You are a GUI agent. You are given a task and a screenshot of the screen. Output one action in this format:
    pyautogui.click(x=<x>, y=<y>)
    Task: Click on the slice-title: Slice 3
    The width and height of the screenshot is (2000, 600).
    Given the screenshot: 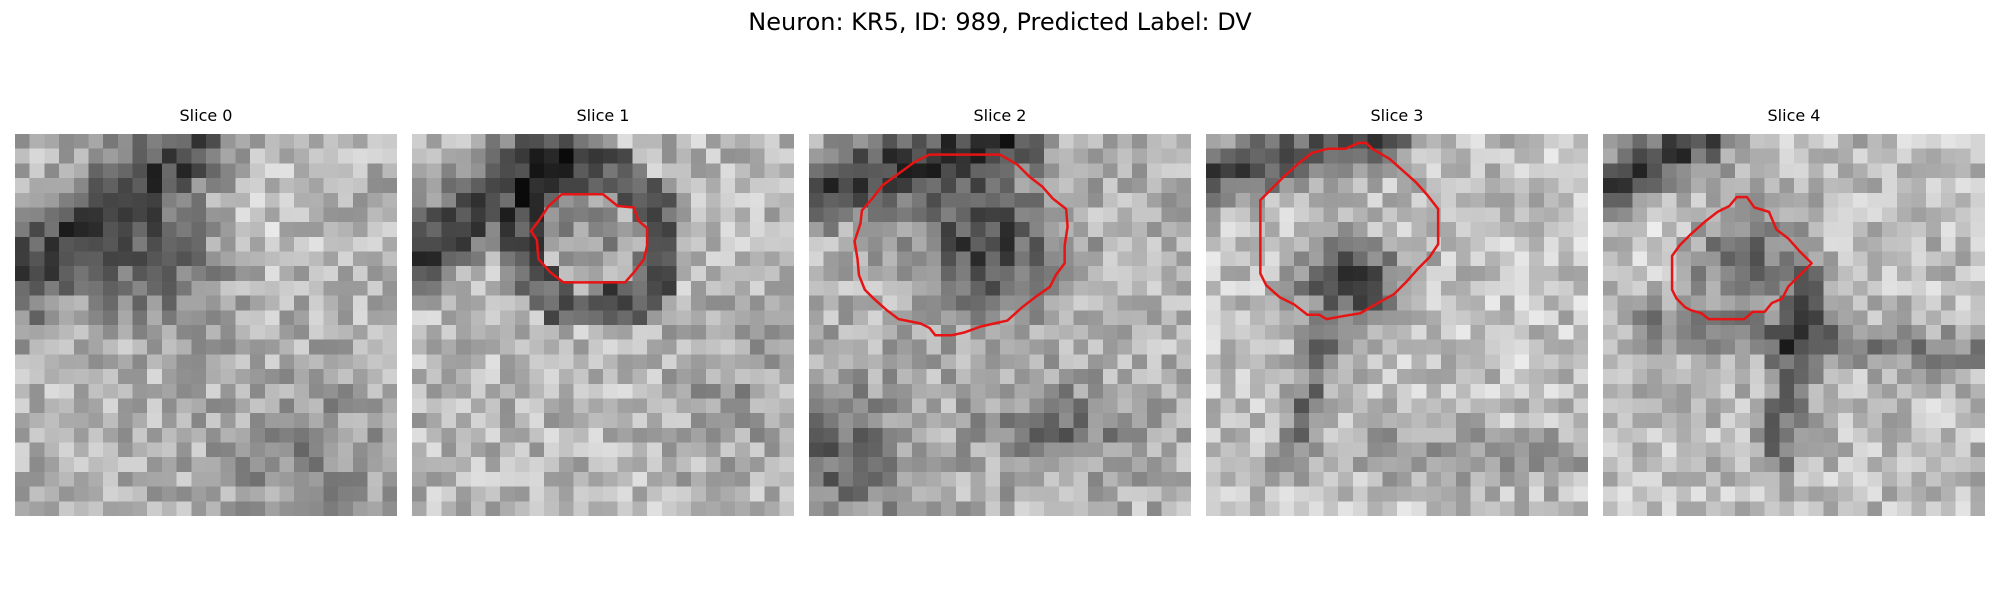 What is the action you would take?
    pyautogui.click(x=1397, y=115)
    